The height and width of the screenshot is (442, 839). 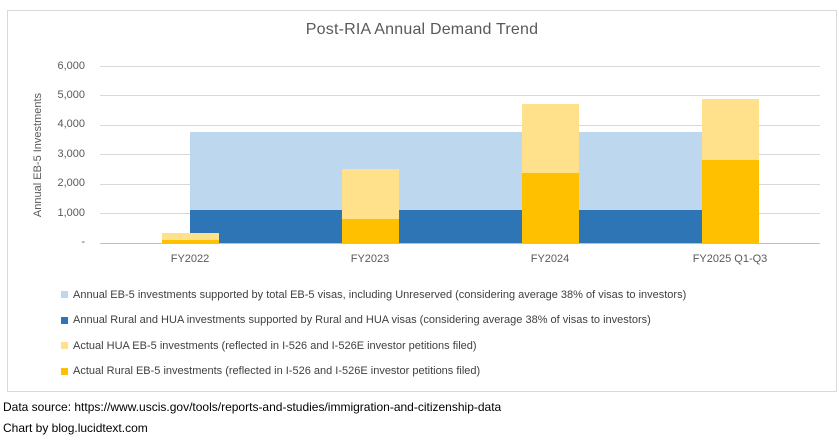 I want to click on y-tick-label: 6,000, so click(x=71, y=65).